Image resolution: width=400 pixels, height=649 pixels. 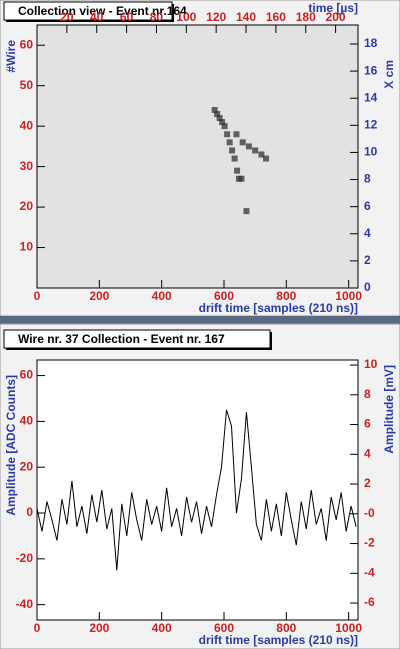 I want to click on y-tick-label: 0, so click(x=29, y=512).